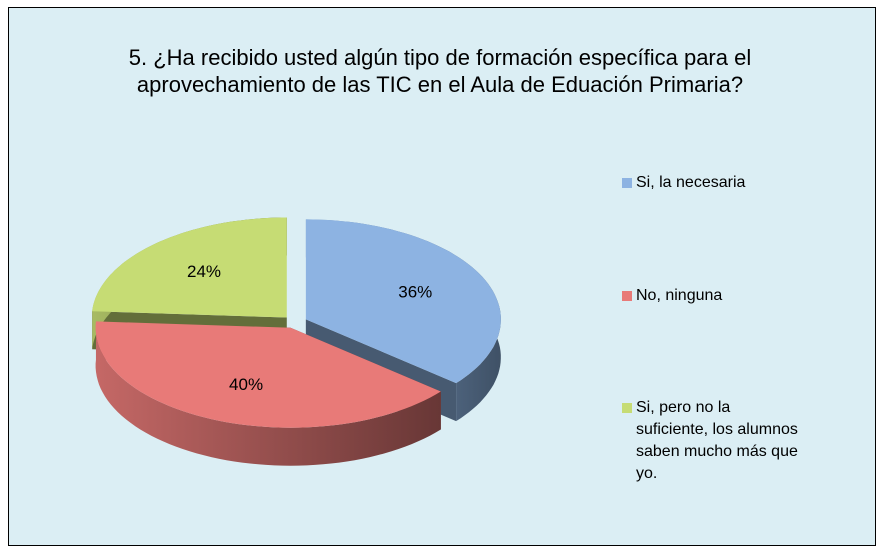  What do you see at coordinates (691, 182) in the screenshot?
I see `legend-label: Si, la necesaria` at bounding box center [691, 182].